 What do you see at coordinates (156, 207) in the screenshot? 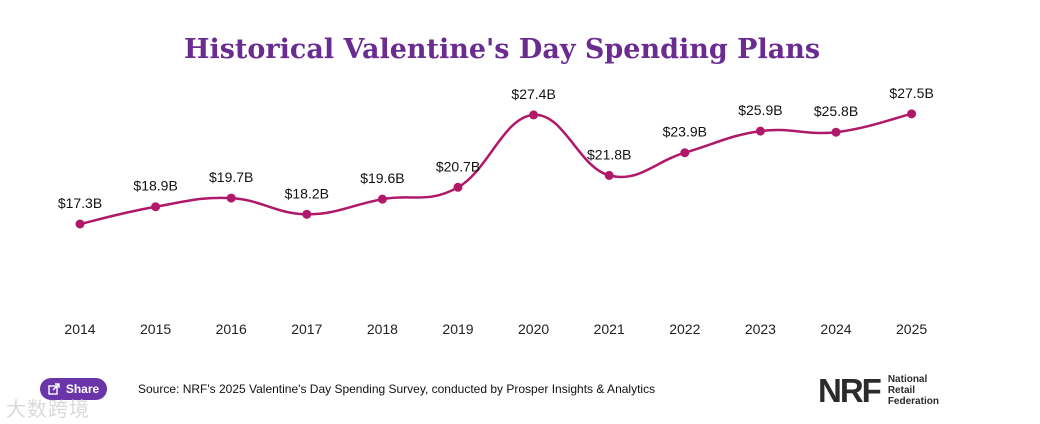
I see `data-point-2015` at bounding box center [156, 207].